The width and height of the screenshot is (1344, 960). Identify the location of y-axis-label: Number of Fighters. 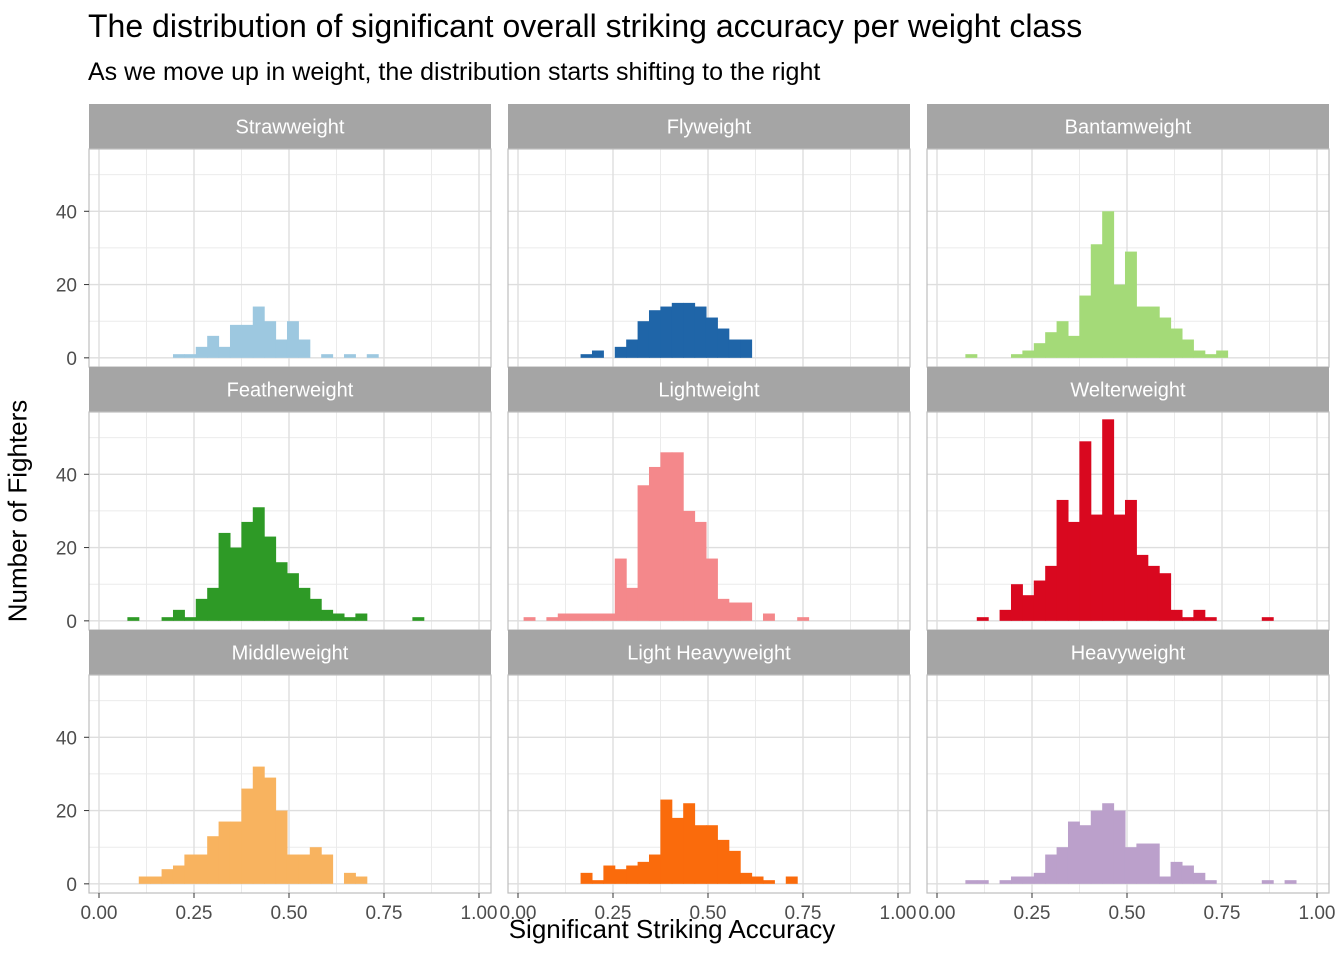
(17, 511).